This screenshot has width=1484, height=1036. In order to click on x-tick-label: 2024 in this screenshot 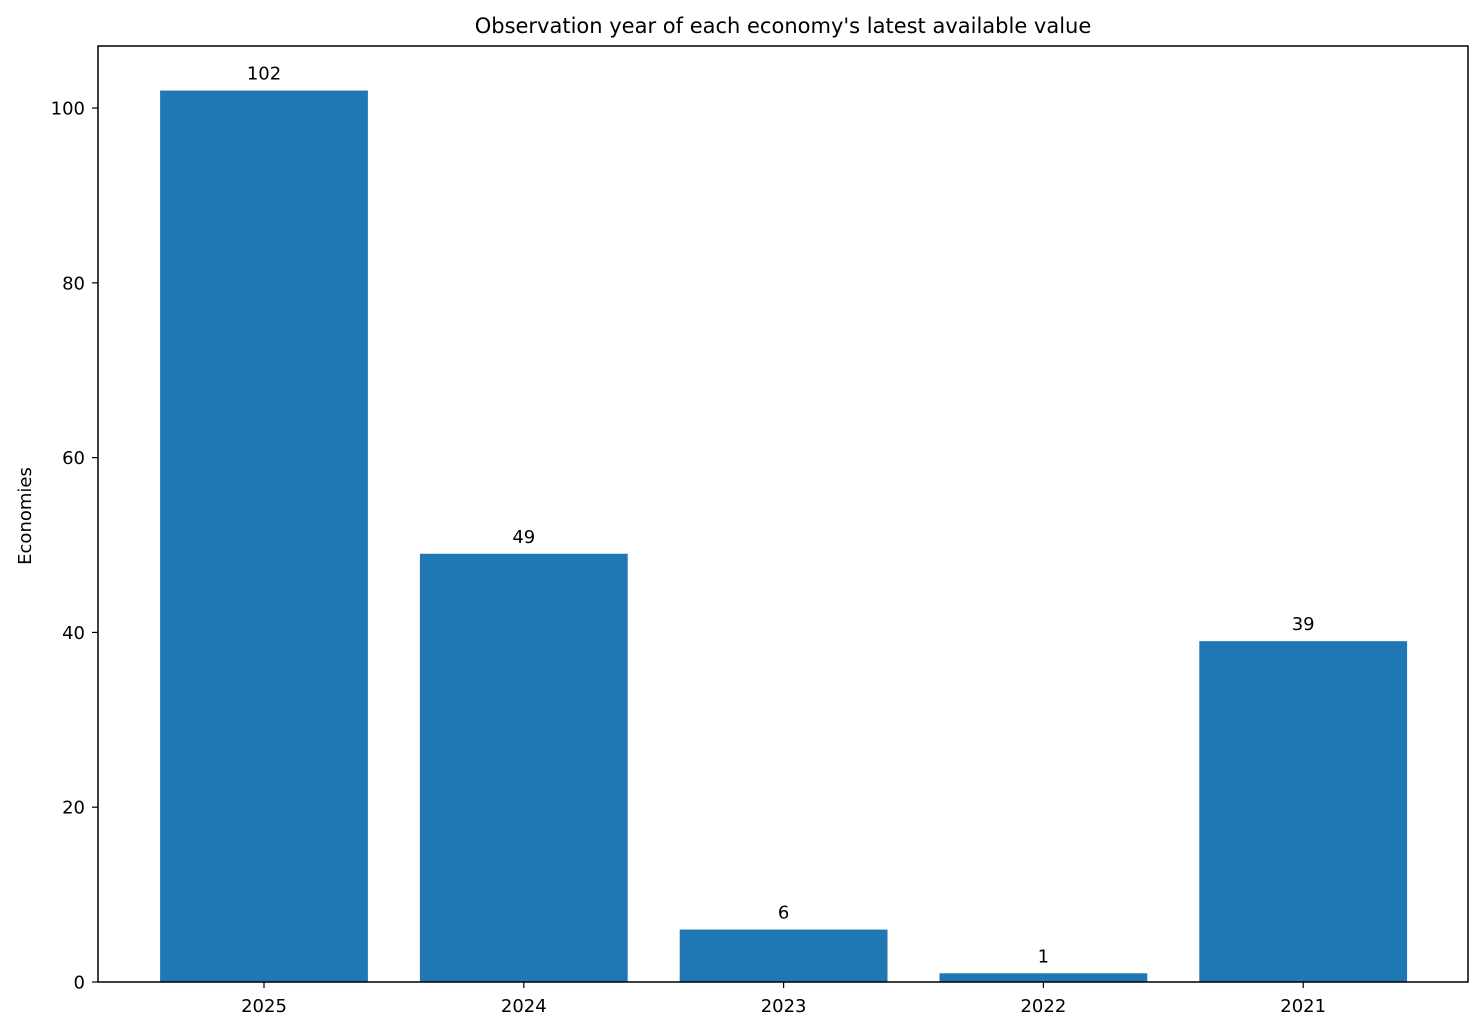, I will do `click(524, 1006)`.